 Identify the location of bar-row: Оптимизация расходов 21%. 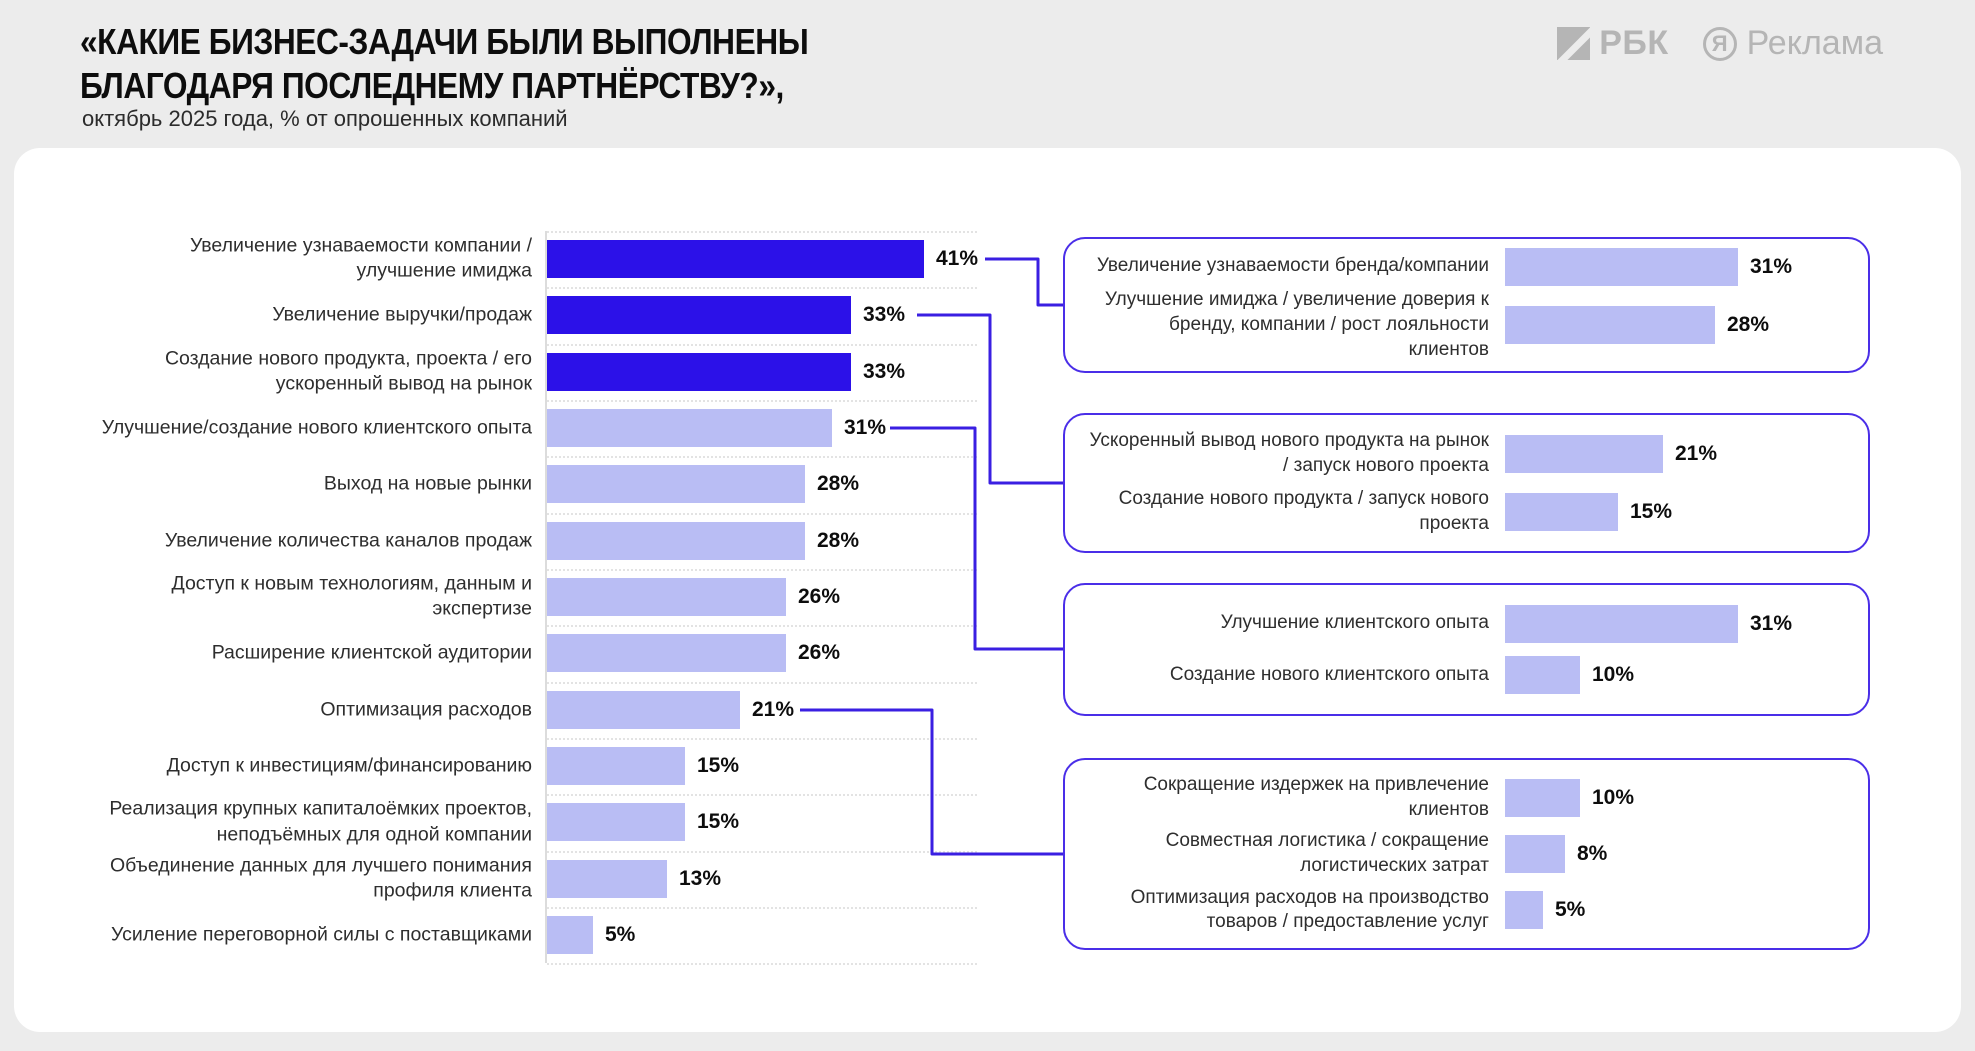
(590, 710).